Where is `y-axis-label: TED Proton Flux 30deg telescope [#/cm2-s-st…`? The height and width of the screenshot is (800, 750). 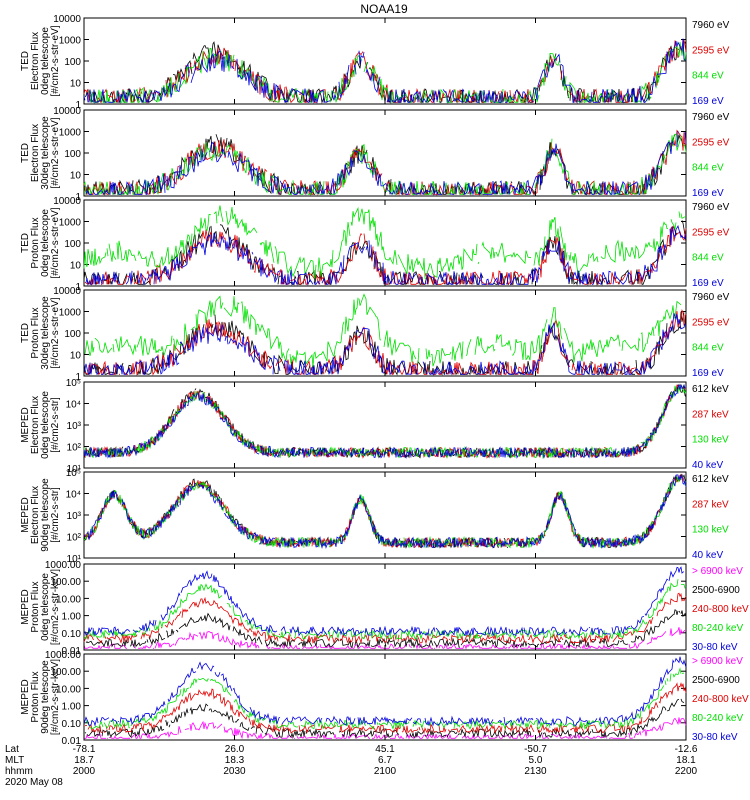
y-axis-label: TED Proton Flux 30deg telescope [#/cm2-s-st… is located at coordinates (40, 333).